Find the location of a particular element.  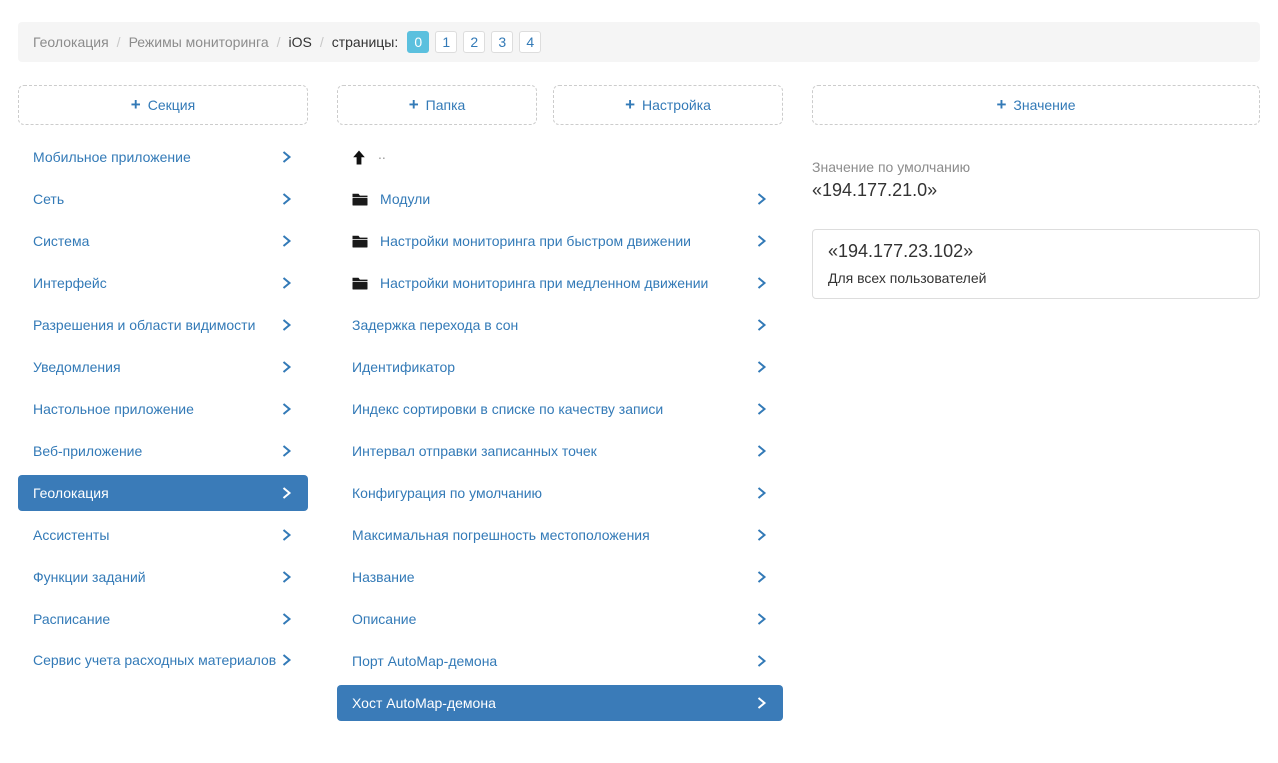

add-folder-button: + Папка is located at coordinates (437, 105).